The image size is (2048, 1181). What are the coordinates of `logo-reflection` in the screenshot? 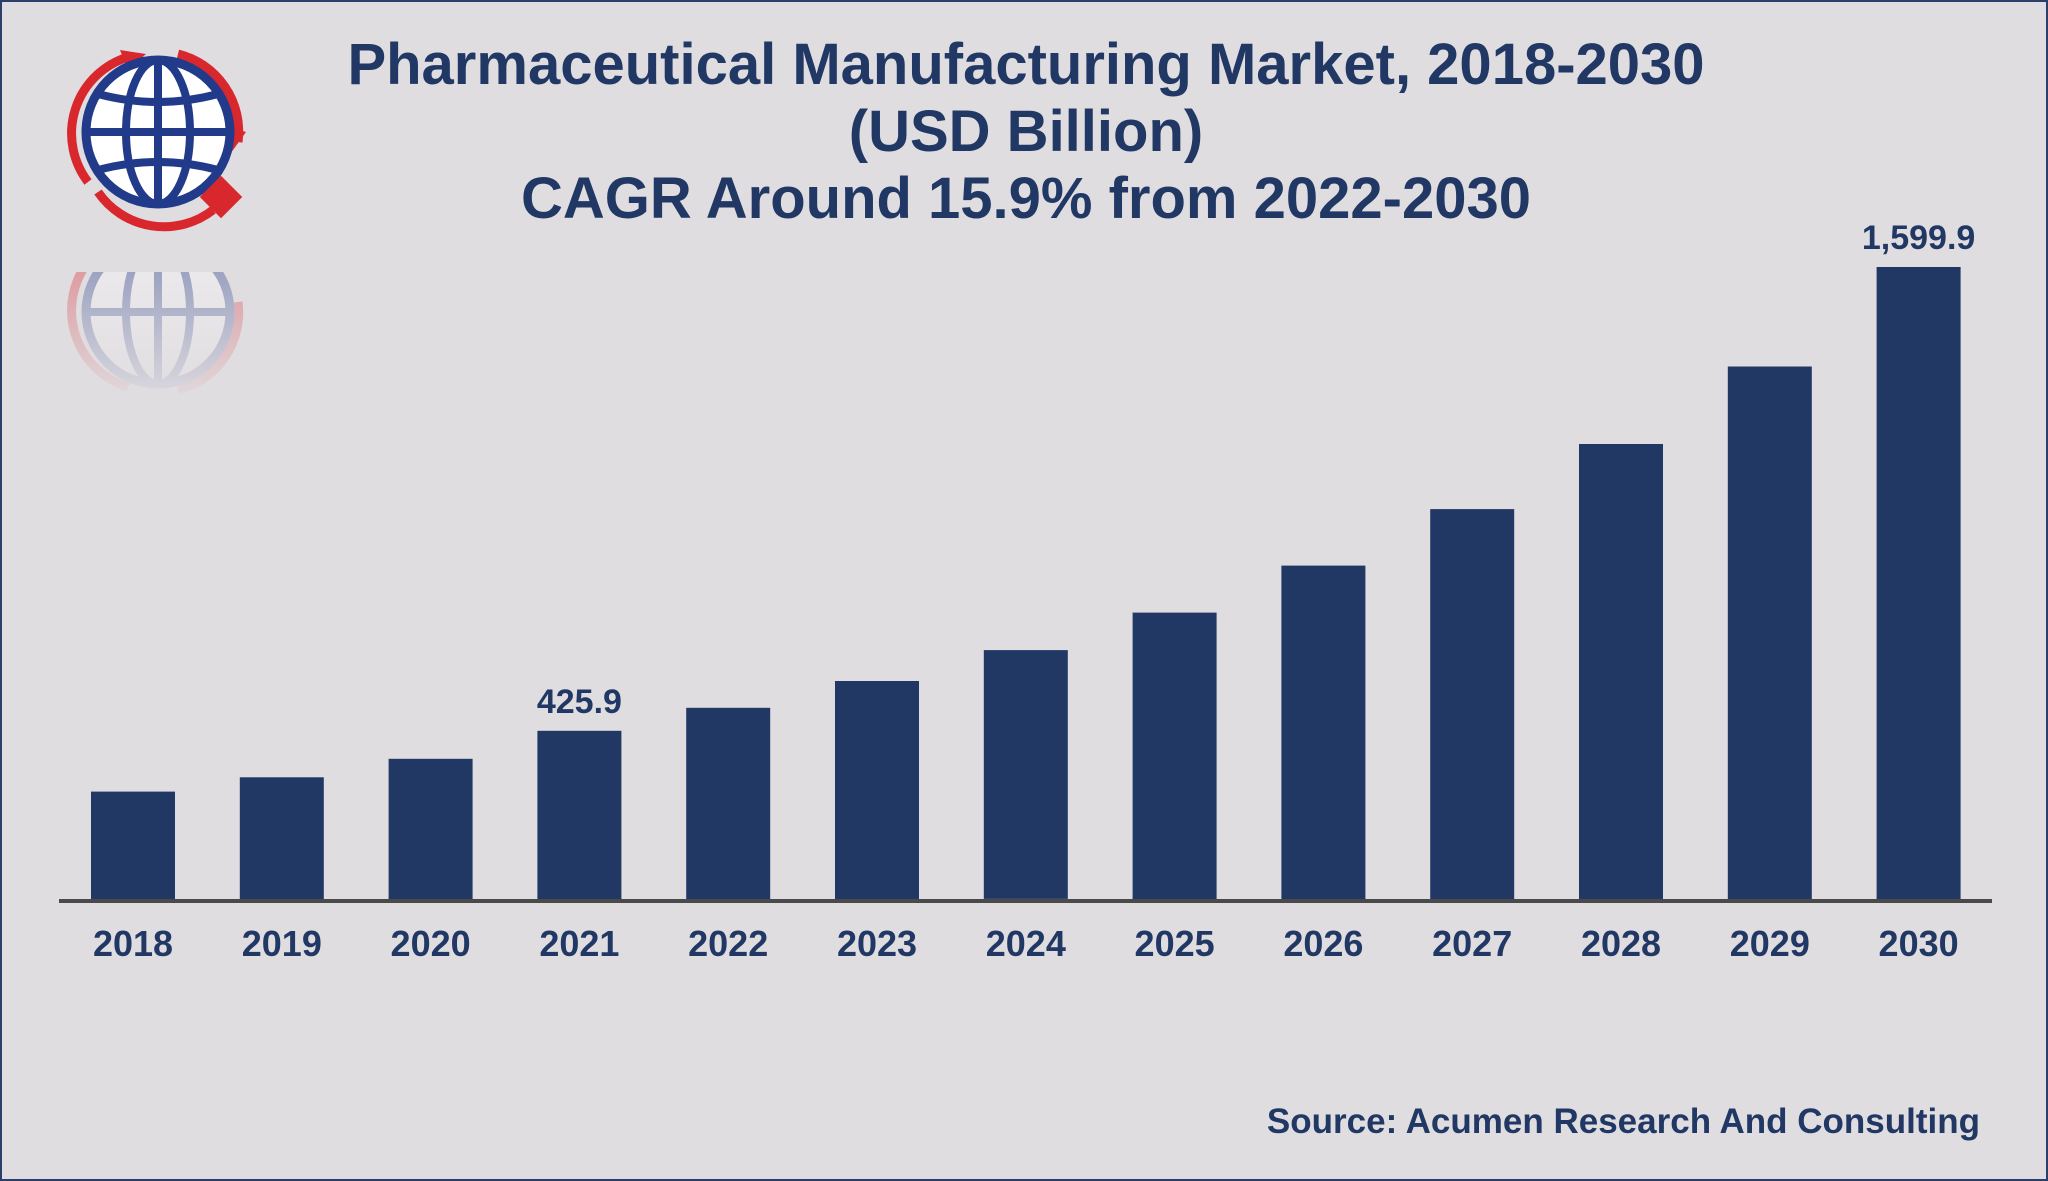 It's located at (158, 342).